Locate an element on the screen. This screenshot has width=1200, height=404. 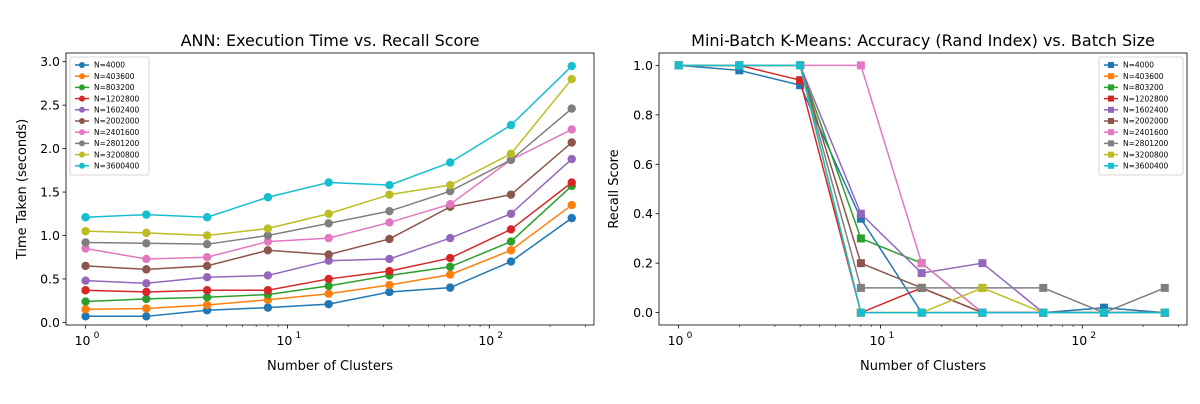
legend-entry: N=403600 is located at coordinates (105, 76).